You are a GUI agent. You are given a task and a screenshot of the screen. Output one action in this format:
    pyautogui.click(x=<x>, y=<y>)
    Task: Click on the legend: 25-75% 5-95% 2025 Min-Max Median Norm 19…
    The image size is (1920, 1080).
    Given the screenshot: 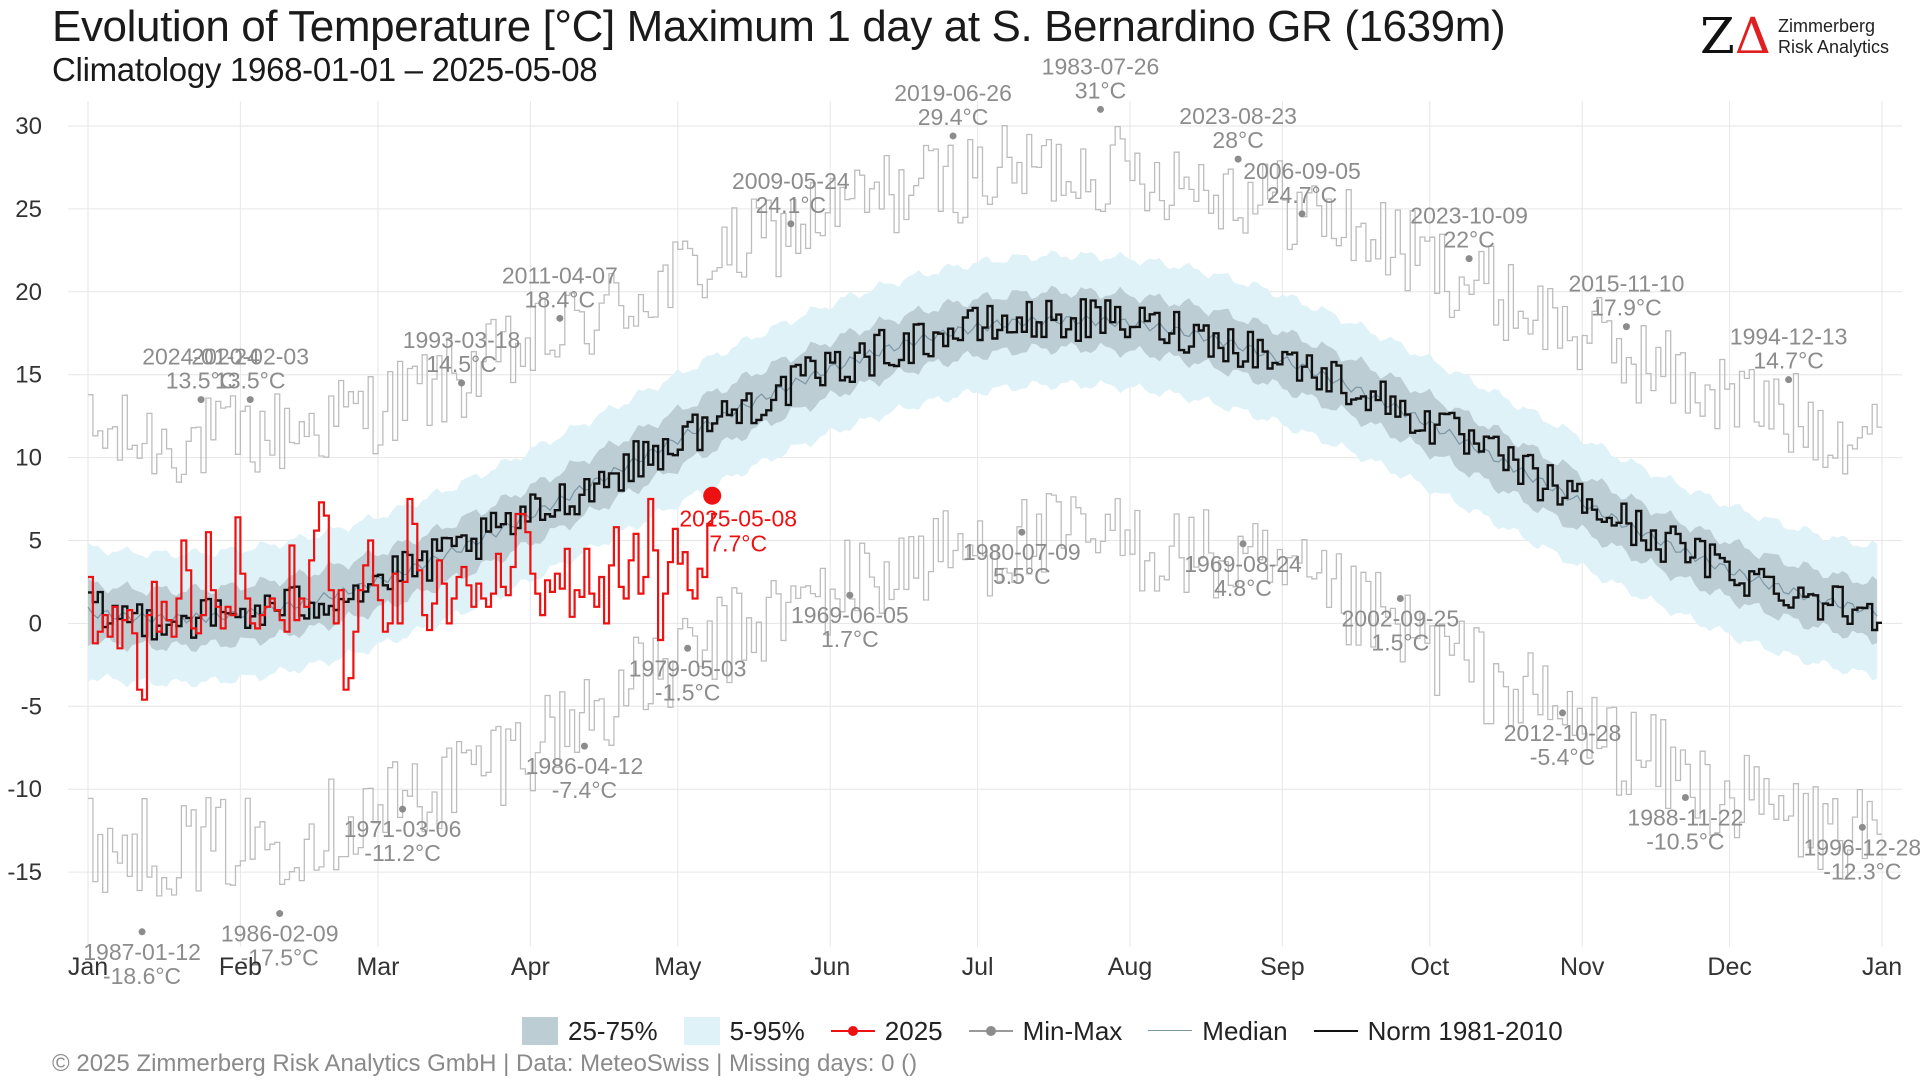 What is the action you would take?
    pyautogui.click(x=1055, y=1031)
    